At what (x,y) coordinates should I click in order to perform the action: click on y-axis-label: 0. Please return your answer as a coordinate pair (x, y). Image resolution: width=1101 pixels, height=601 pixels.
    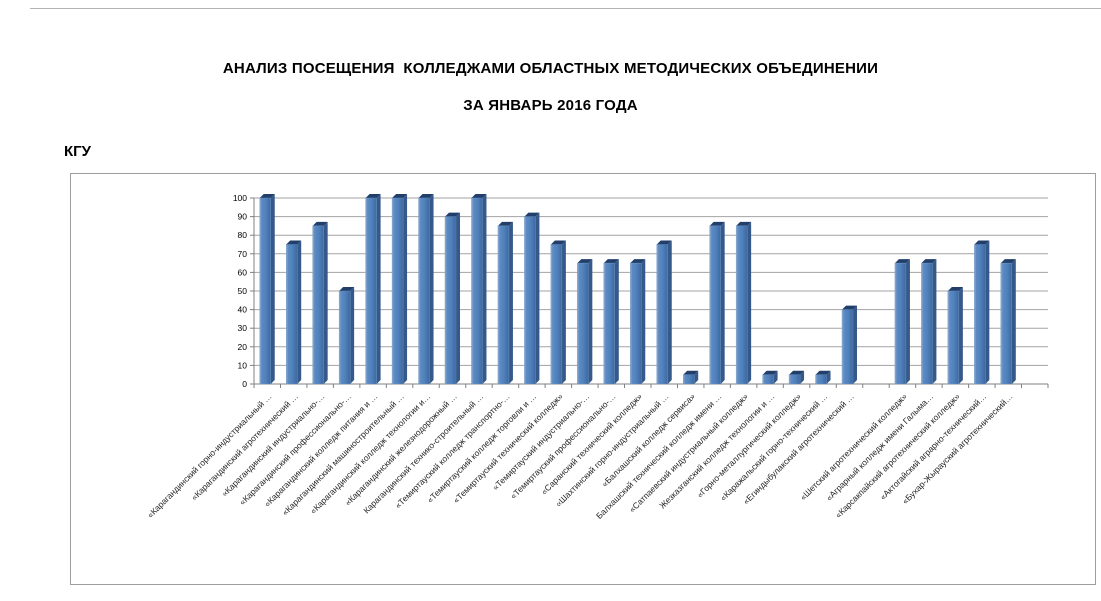
    Looking at the image, I should click on (244, 384).